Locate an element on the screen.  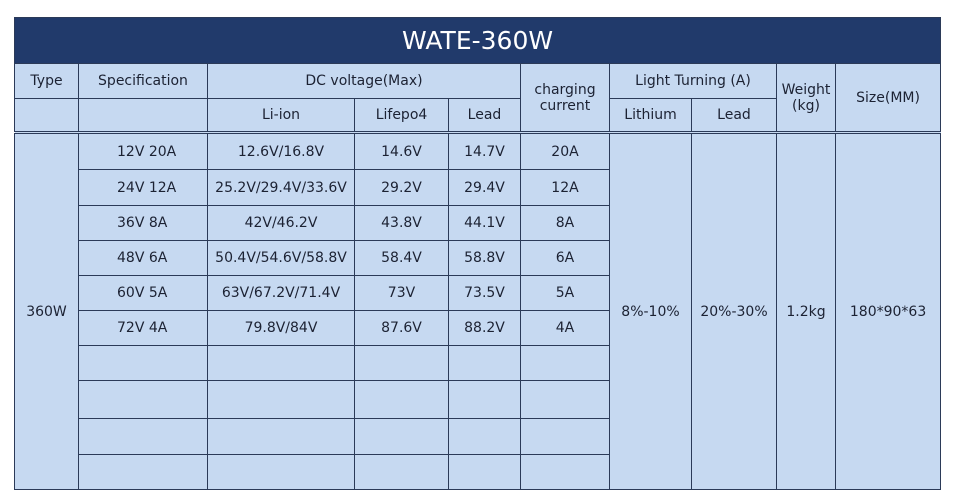
cell: 12.6V/16.8V is located at coordinates (281, 150).